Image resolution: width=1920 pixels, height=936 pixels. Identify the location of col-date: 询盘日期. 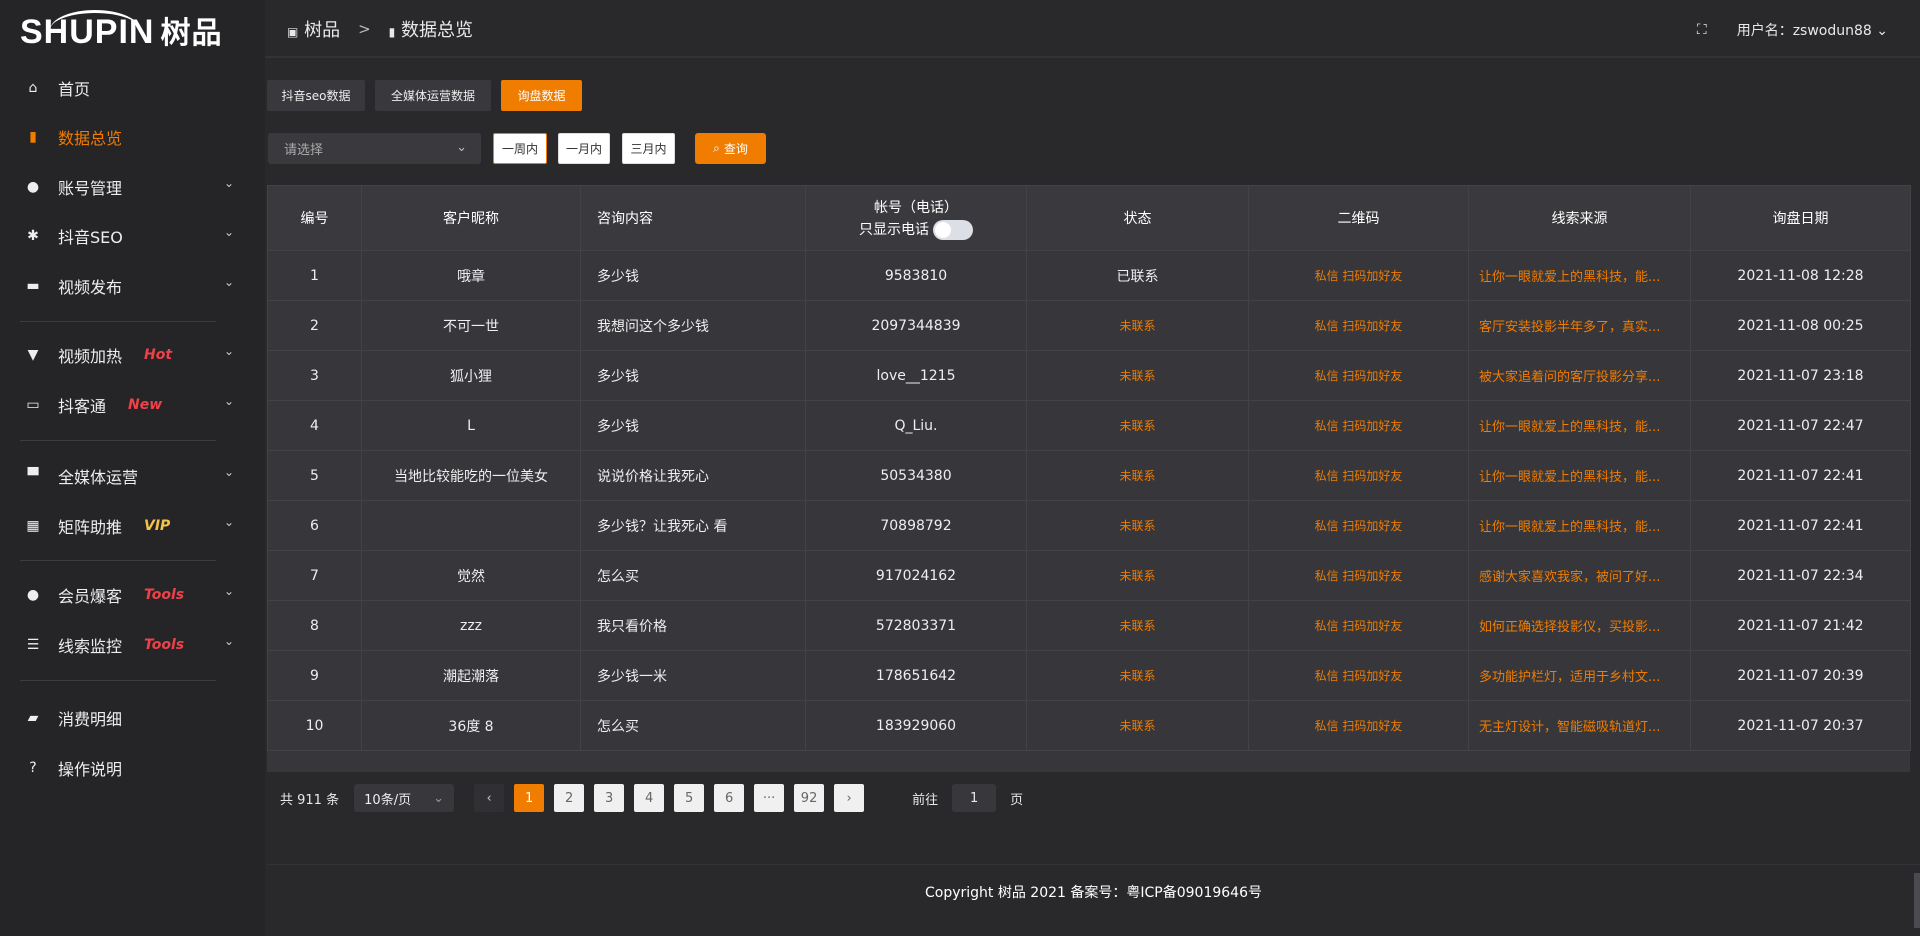
(1800, 218).